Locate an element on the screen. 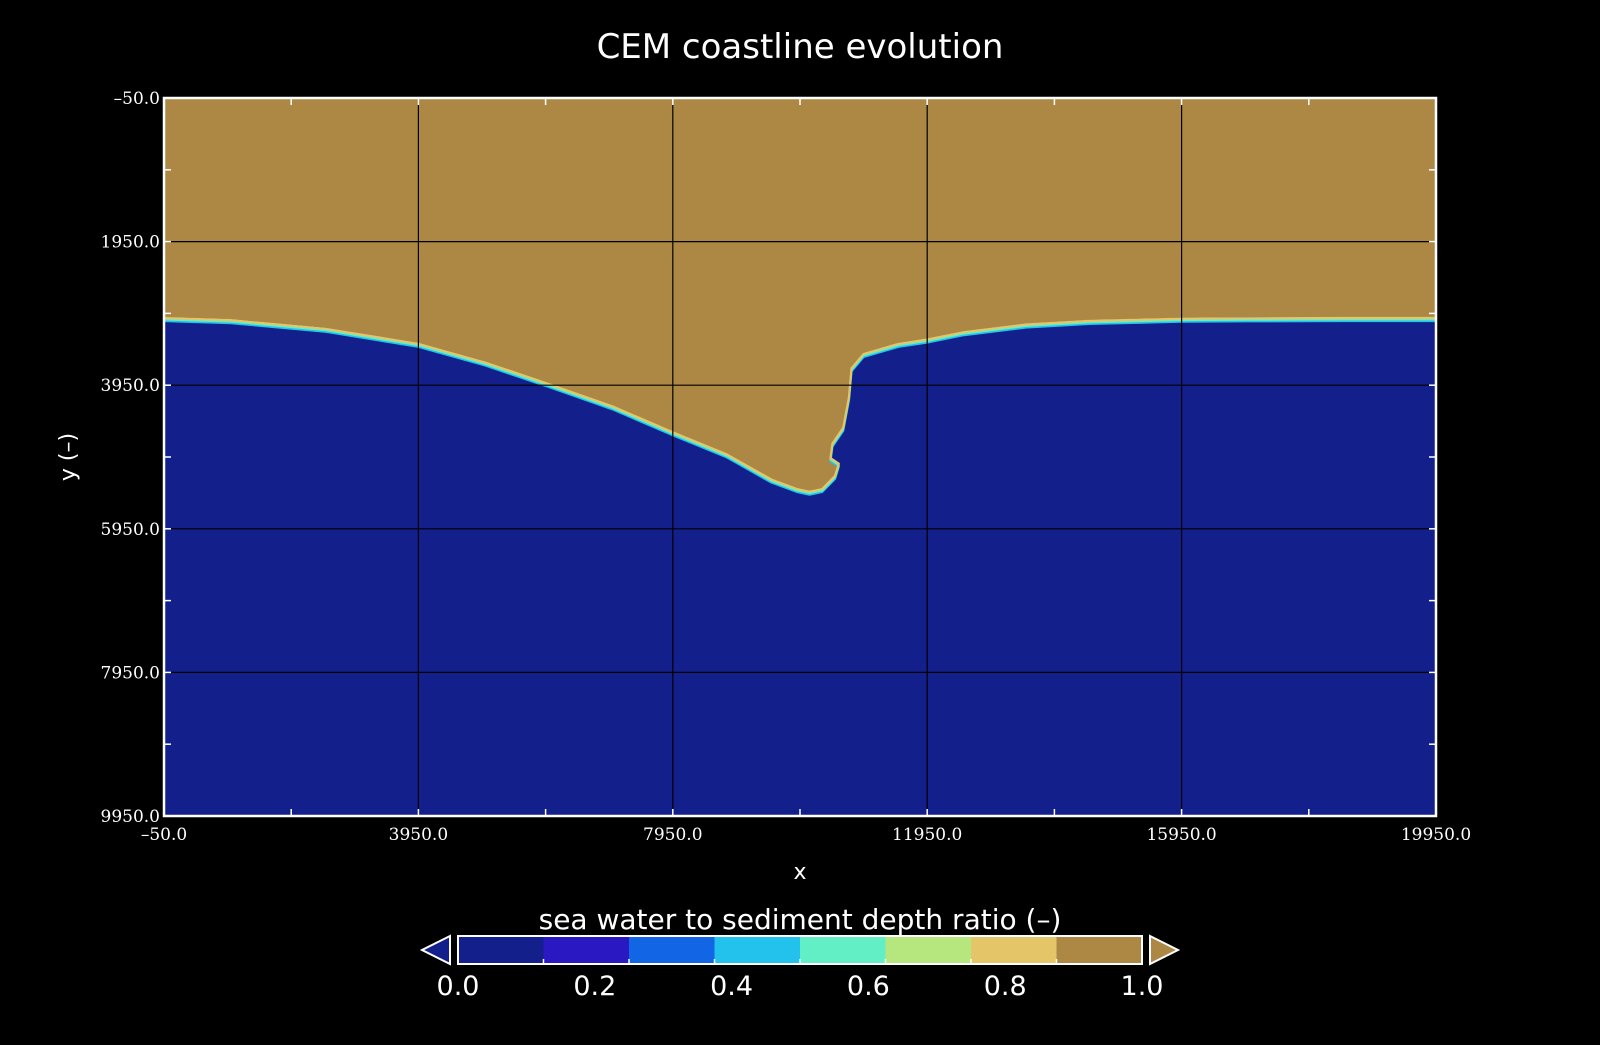  shoreline-band is located at coordinates (799, 406).